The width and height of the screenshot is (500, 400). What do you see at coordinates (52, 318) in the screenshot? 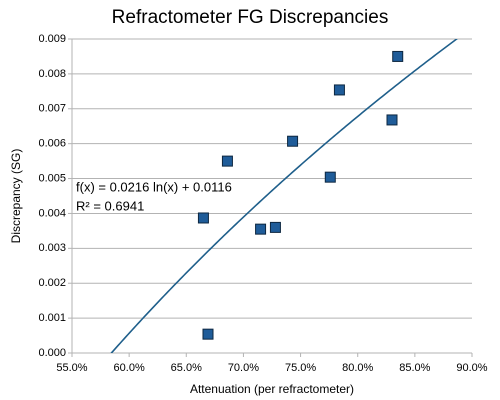
I see `y-tick-label: 0.001` at bounding box center [52, 318].